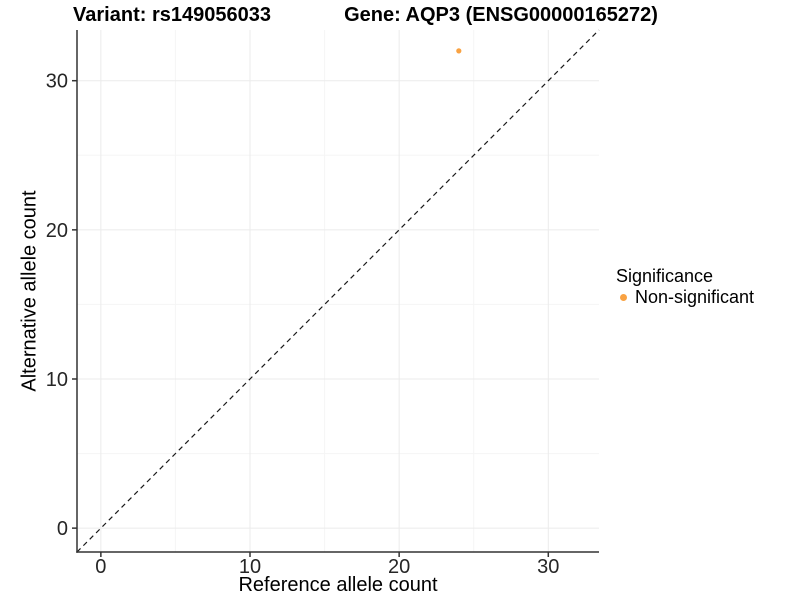 The width and height of the screenshot is (800, 600). Describe the element at coordinates (501, 15) in the screenshot. I see `plot-title-gene: Gene: AQP3 (ENSG00000165272)` at that location.